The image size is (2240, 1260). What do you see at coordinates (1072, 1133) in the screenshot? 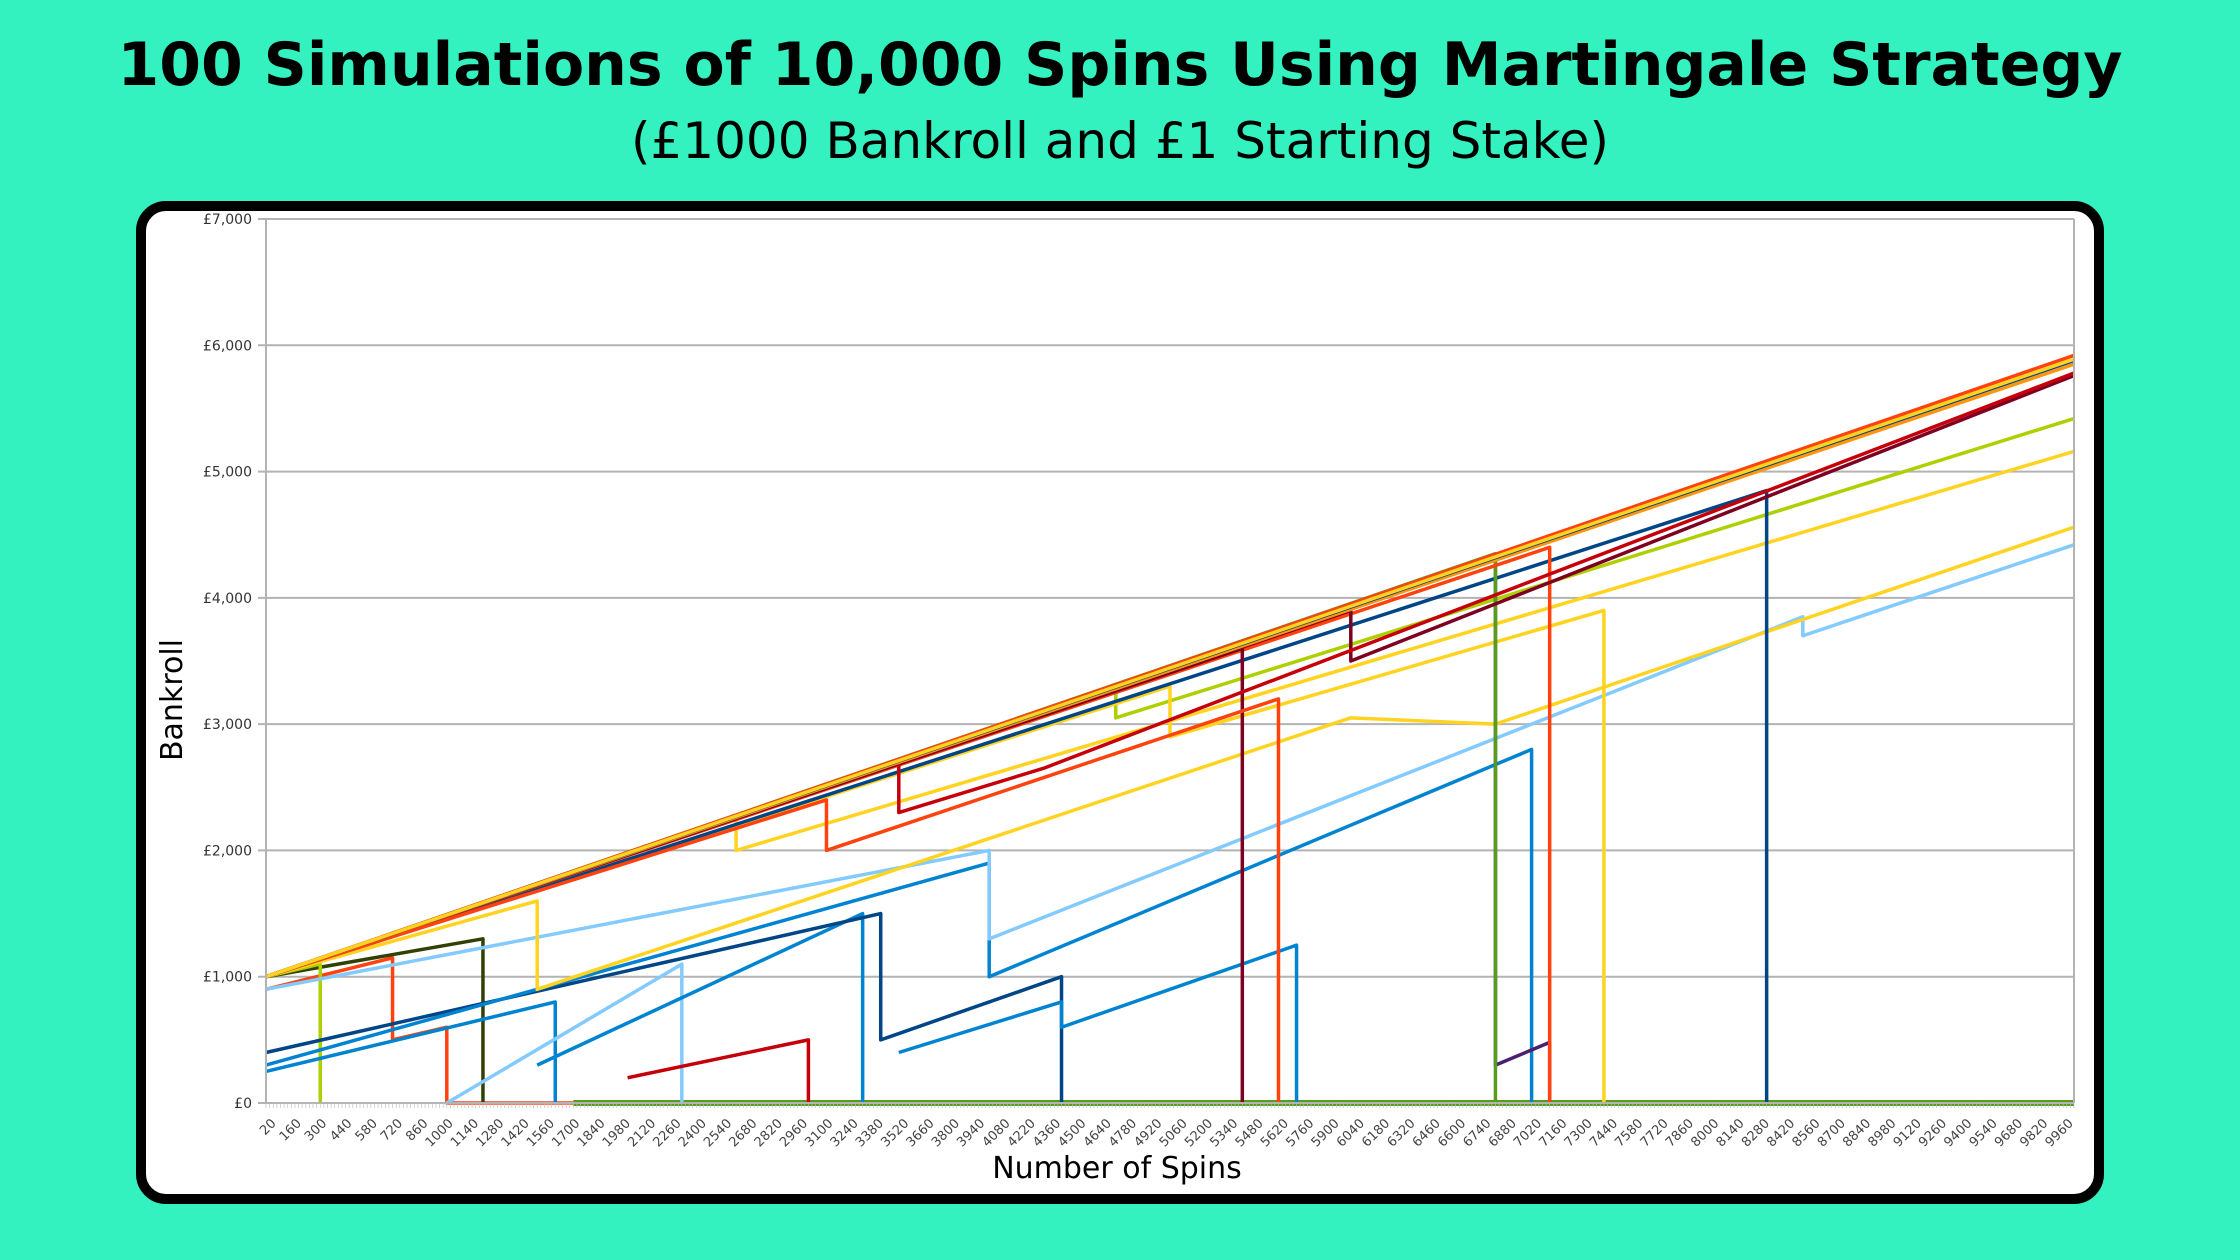
I see `x-tick-label: 4500` at bounding box center [1072, 1133].